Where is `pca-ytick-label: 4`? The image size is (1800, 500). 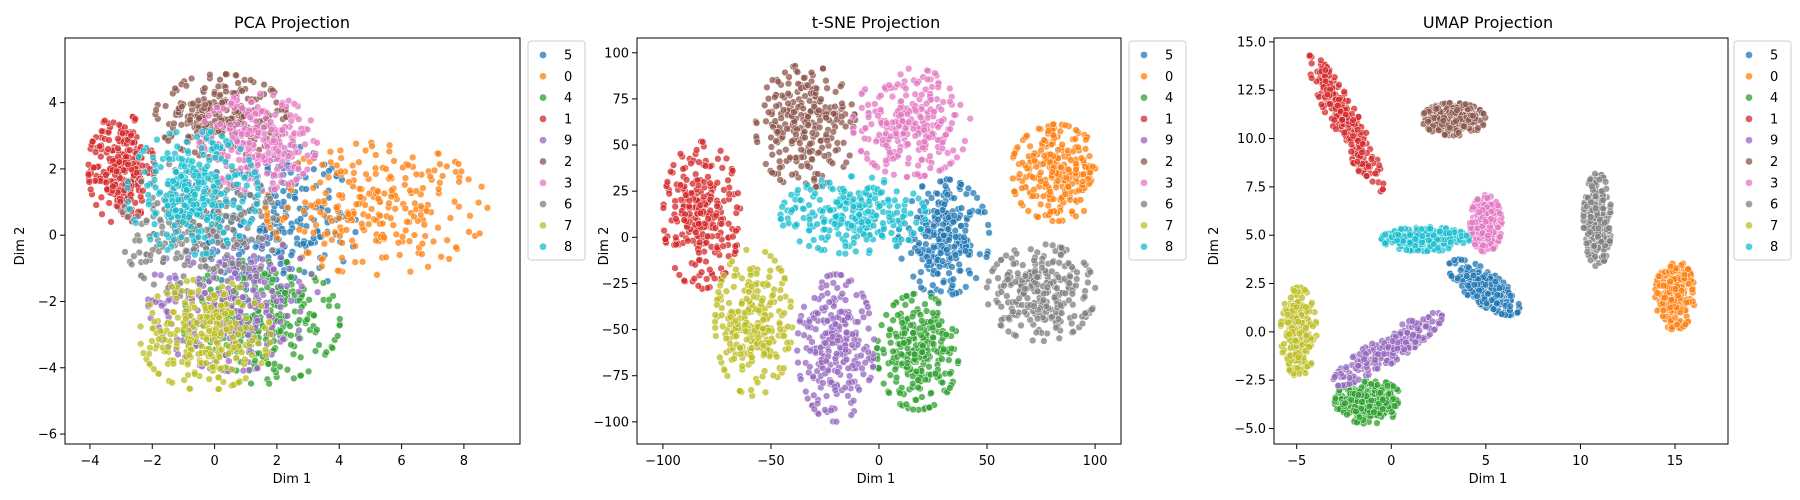
pca-ytick-label: 4 is located at coordinates (53, 103).